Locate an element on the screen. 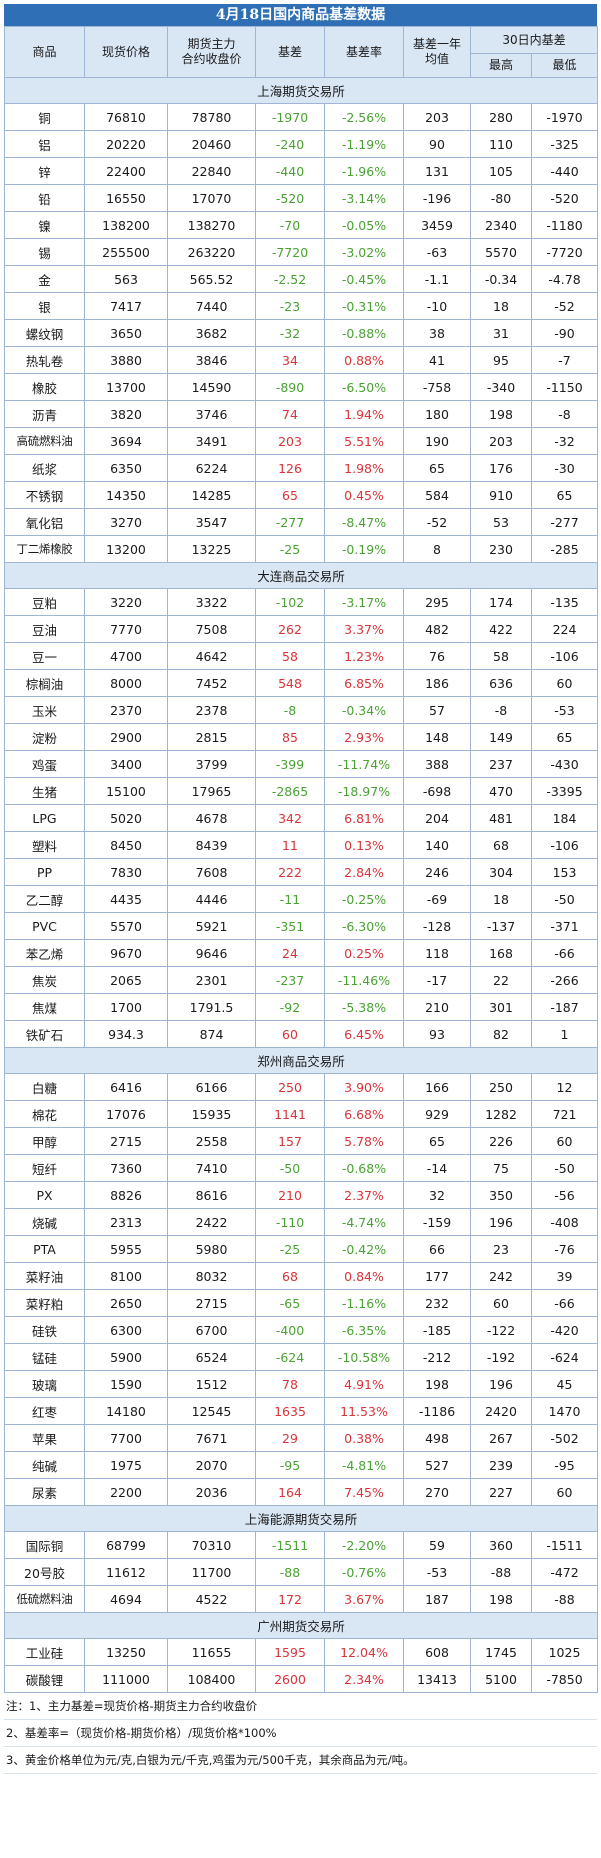  spot-price: 11612 is located at coordinates (126, 1572).